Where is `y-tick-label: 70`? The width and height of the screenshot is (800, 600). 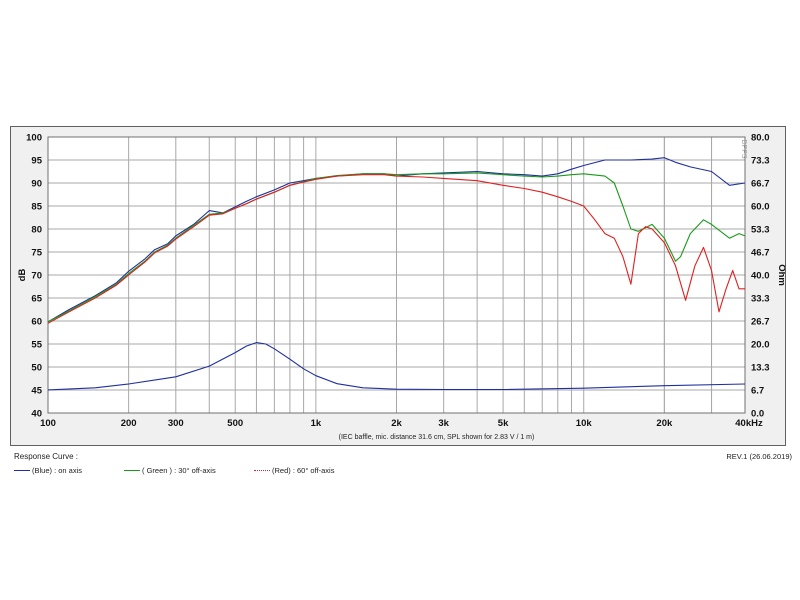 y-tick-label: 70 is located at coordinates (36, 276).